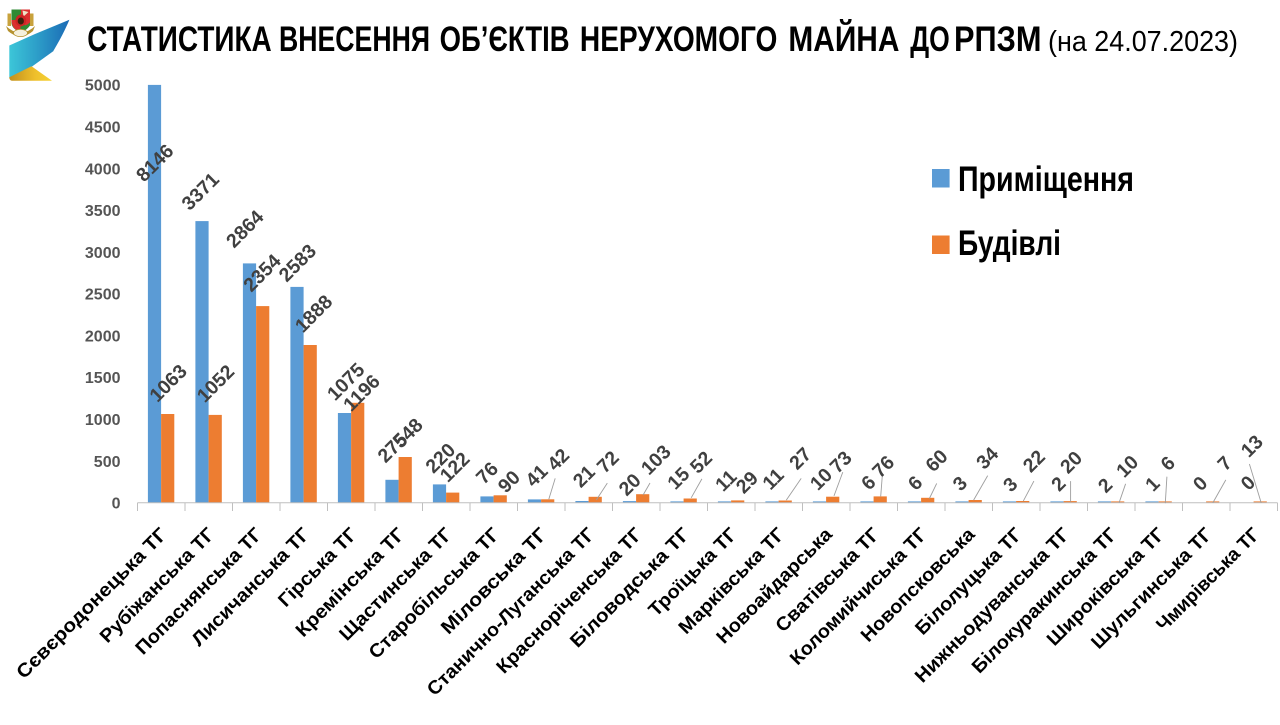 The image size is (1280, 725). Describe the element at coordinates (103, 211) in the screenshot. I see `svg-text: 3500` at that location.